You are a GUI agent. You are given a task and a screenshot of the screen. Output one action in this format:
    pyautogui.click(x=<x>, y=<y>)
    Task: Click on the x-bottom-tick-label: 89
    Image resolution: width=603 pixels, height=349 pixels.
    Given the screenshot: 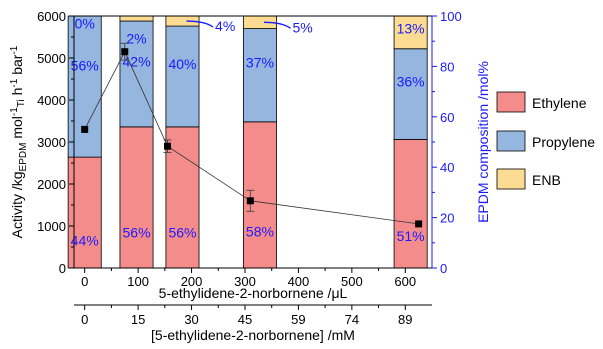 What is the action you would take?
    pyautogui.click(x=405, y=319)
    